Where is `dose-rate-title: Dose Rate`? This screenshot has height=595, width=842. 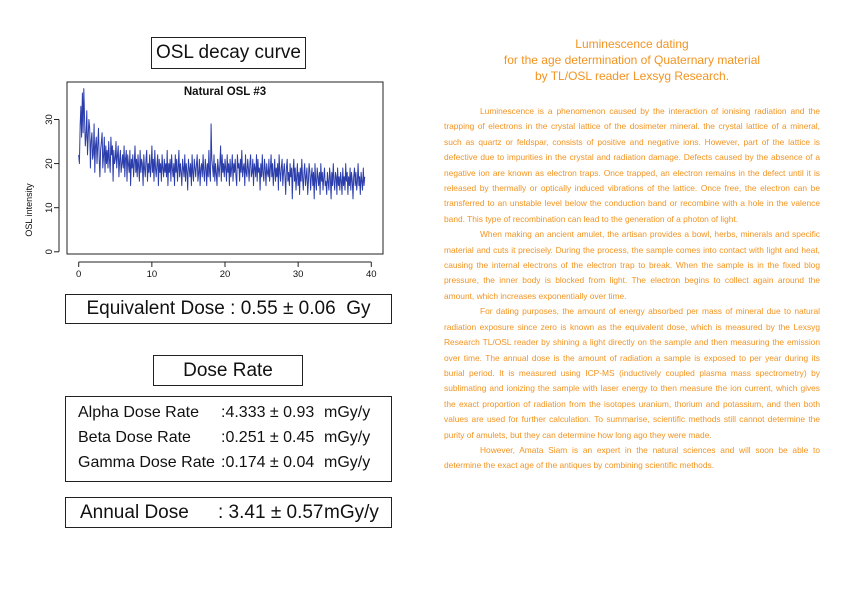
dose-rate-title: Dose Rate is located at coordinates (228, 370).